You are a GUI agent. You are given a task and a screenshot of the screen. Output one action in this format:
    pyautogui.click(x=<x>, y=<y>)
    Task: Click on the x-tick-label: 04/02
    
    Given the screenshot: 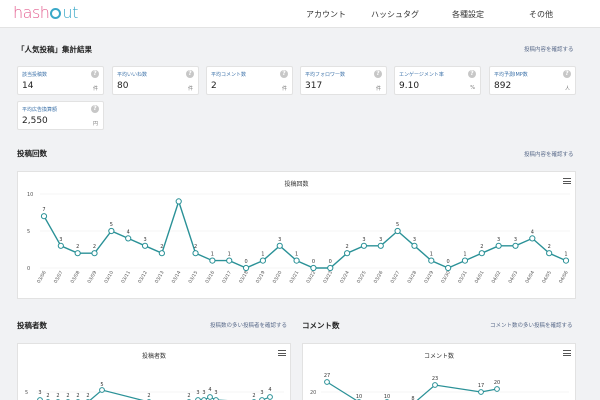 What is the action you would take?
    pyautogui.click(x=497, y=277)
    